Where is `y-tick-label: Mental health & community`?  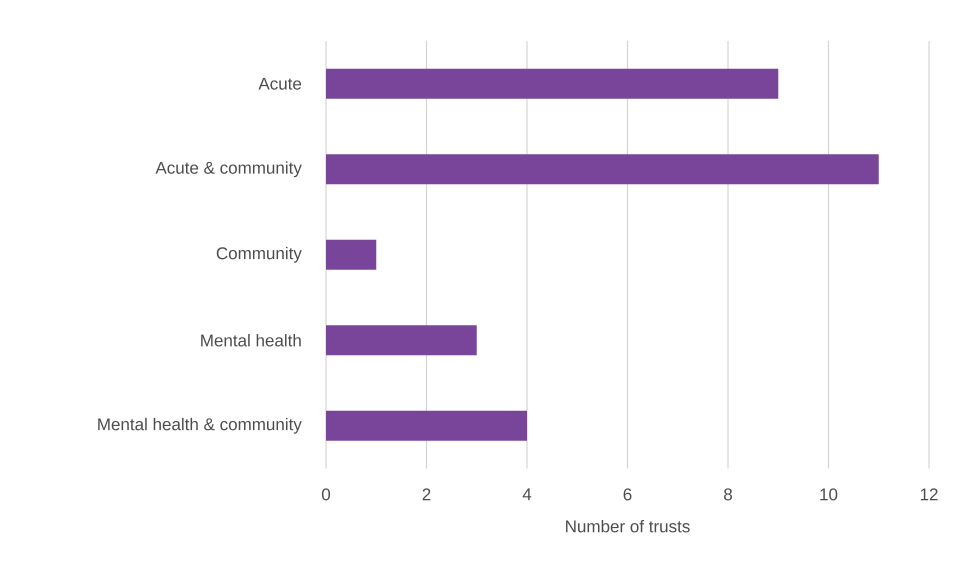
y-tick-label: Mental health & community is located at coordinates (200, 426).